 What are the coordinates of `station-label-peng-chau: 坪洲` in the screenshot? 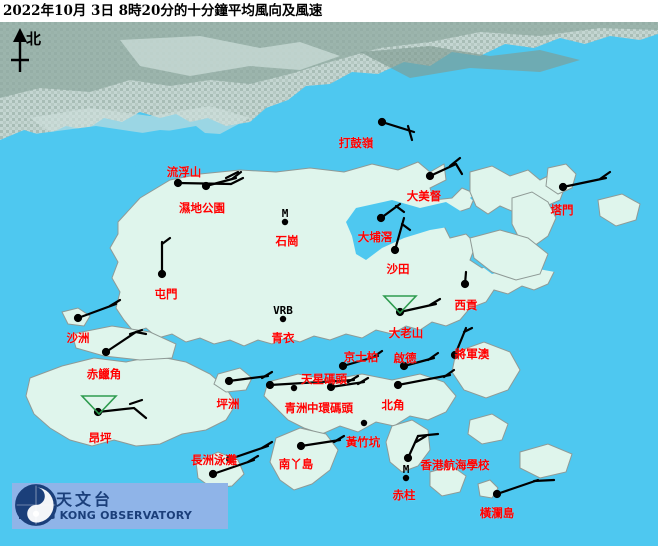 It's located at (228, 404).